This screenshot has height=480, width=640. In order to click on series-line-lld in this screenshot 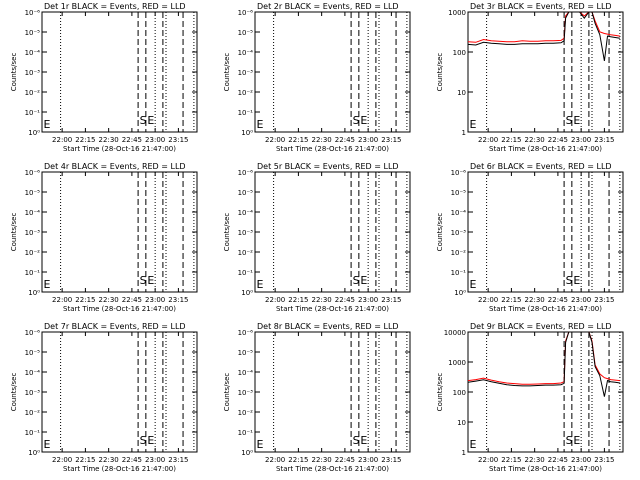, I will do `click(543, 358)`.